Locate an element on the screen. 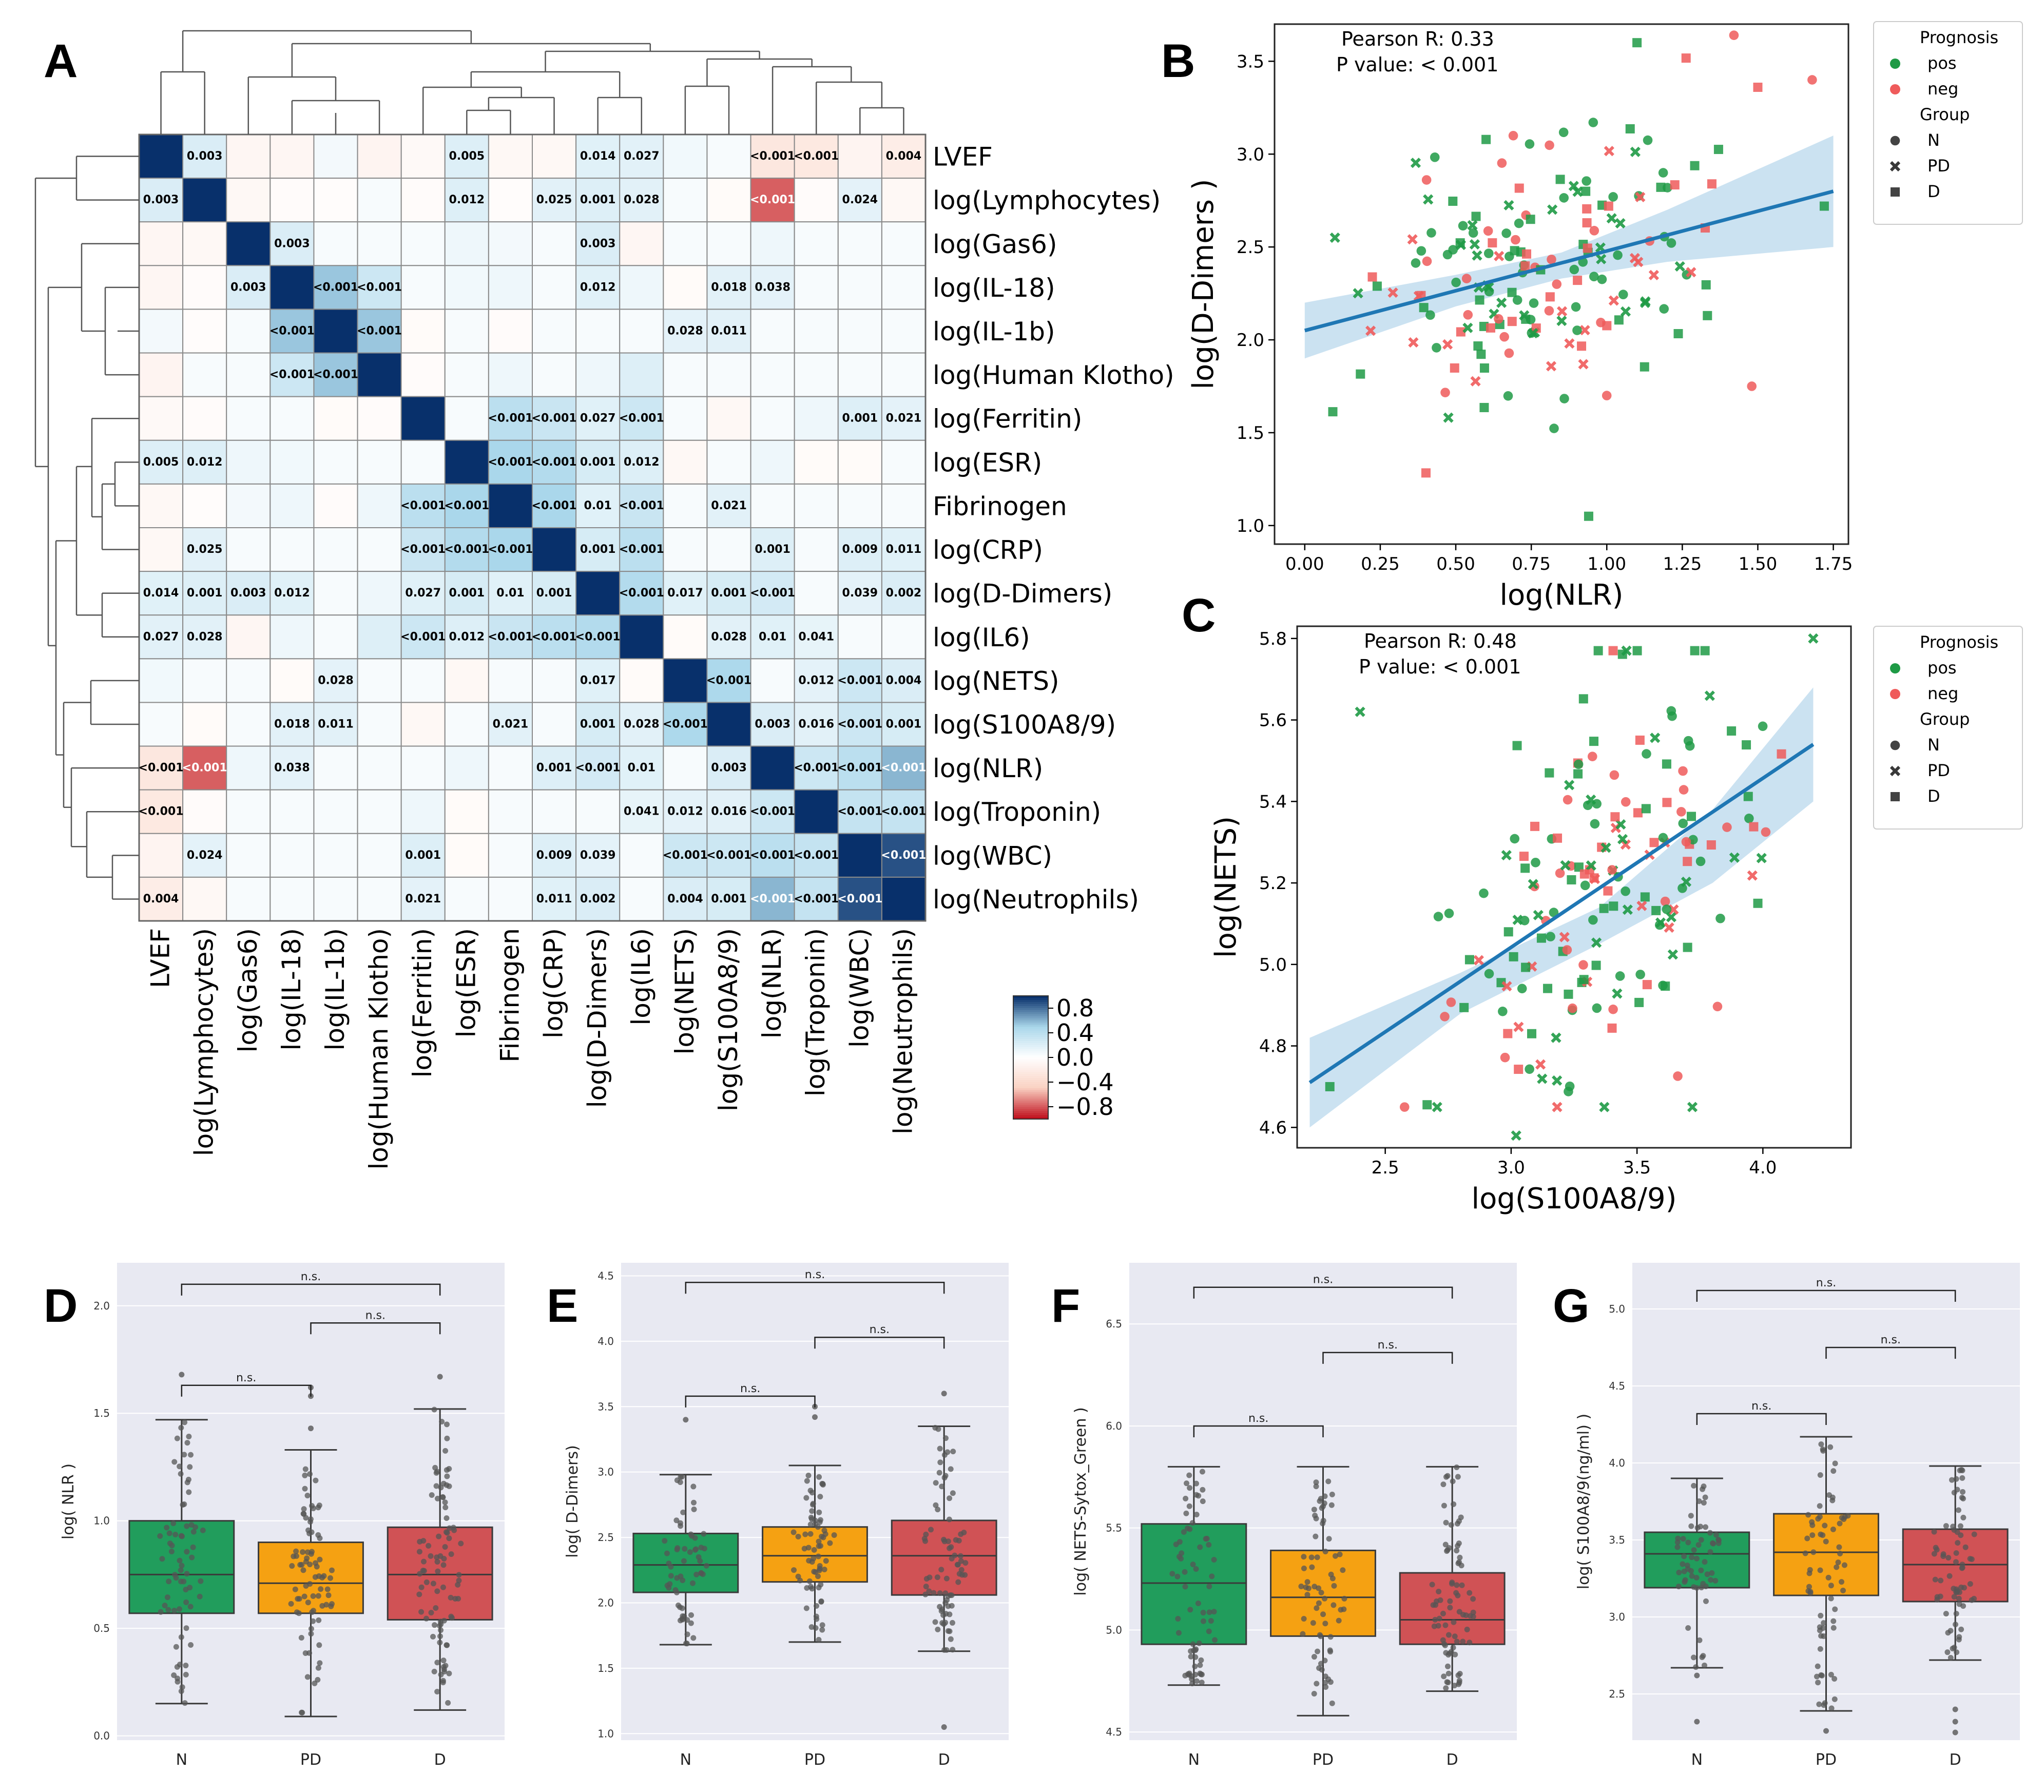 The height and width of the screenshot is (1792, 2044). heatmap-p-value: <0.001 is located at coordinates (859, 680).